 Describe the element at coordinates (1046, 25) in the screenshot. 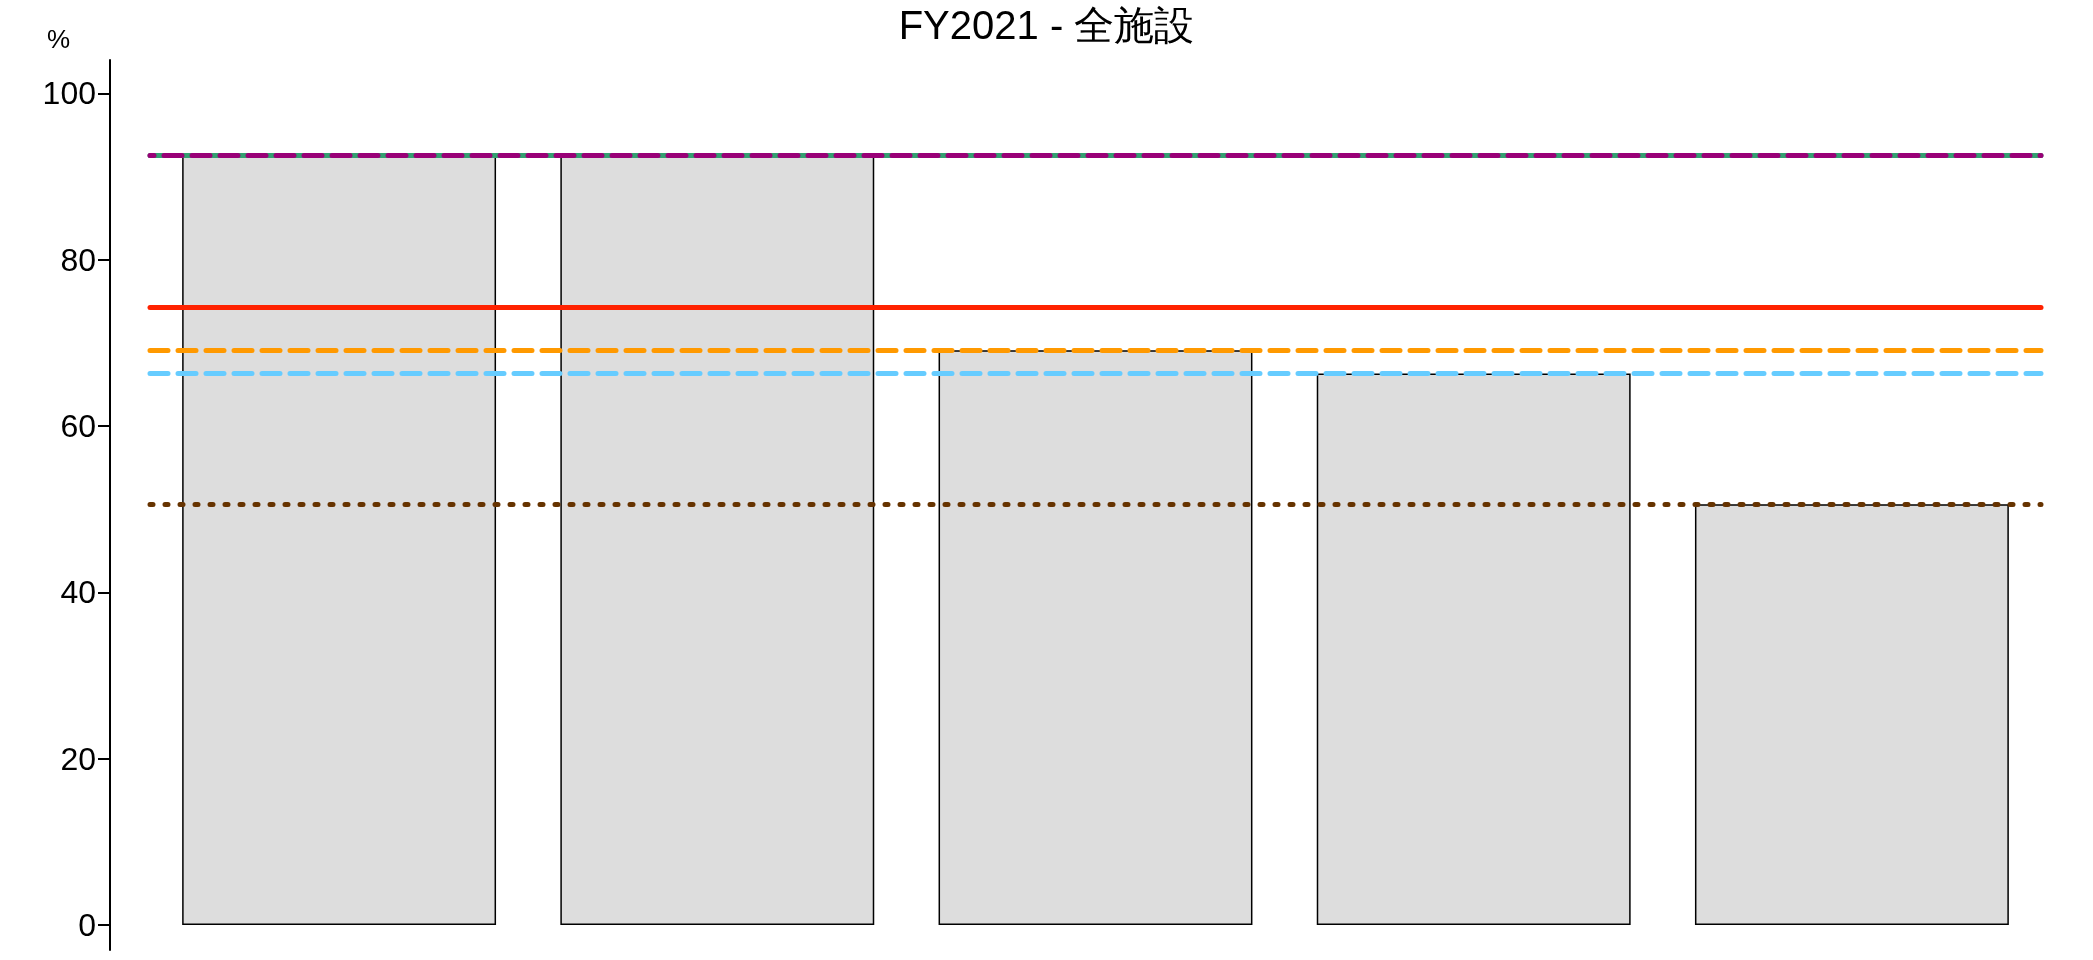

I see `chart-title: FY2021 - 全施設` at that location.